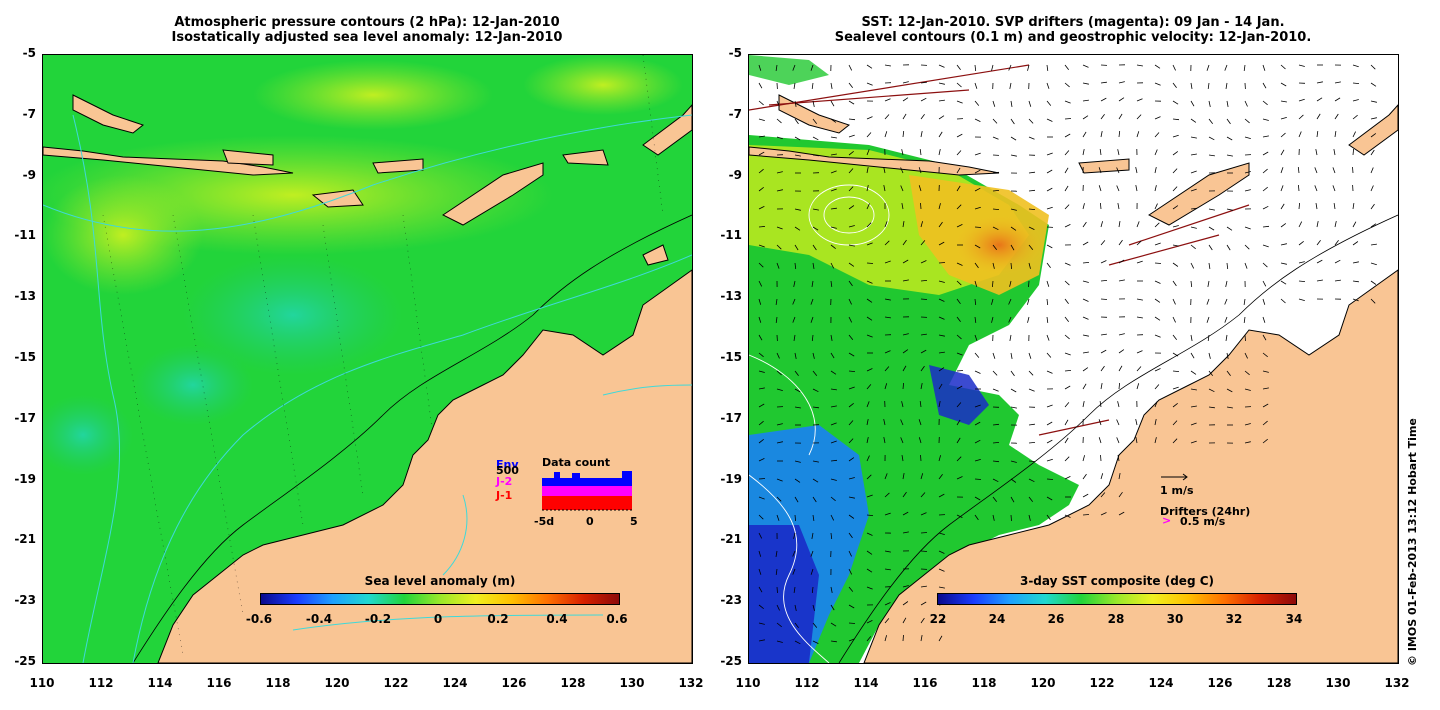 Image resolution: width=1440 pixels, height=710 pixels. I want to click on longitude-tick: 128, so click(1279, 683).